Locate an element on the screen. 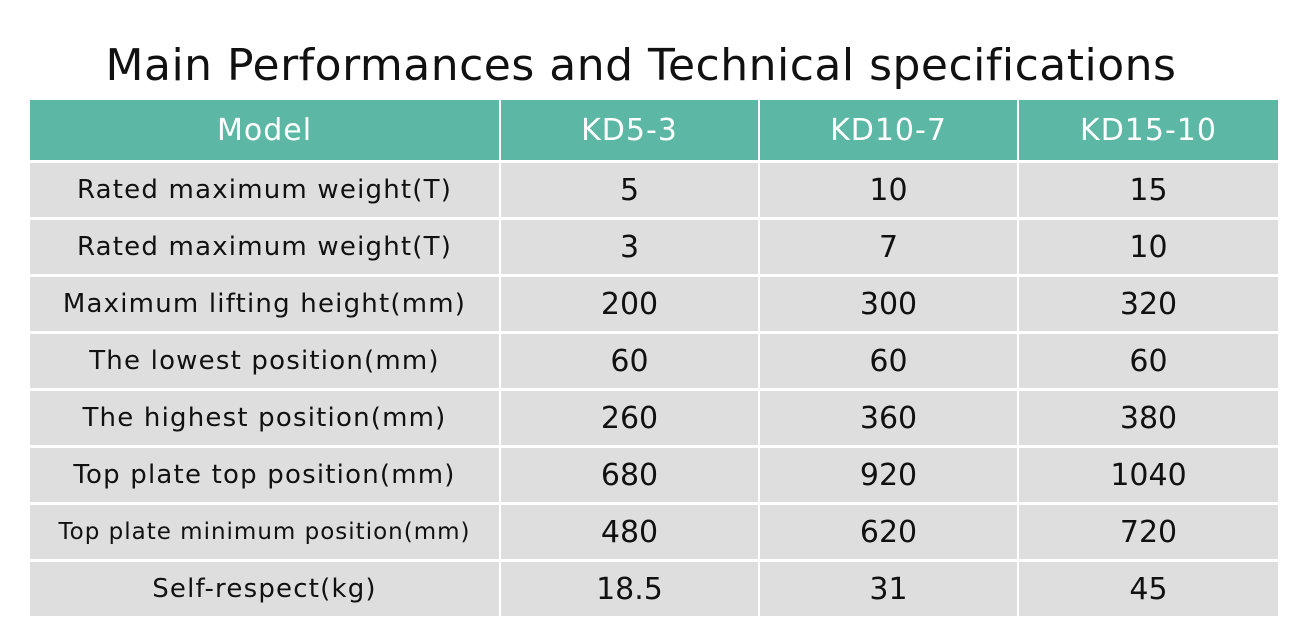 The height and width of the screenshot is (629, 1308). cell-value: 320 is located at coordinates (1148, 304).